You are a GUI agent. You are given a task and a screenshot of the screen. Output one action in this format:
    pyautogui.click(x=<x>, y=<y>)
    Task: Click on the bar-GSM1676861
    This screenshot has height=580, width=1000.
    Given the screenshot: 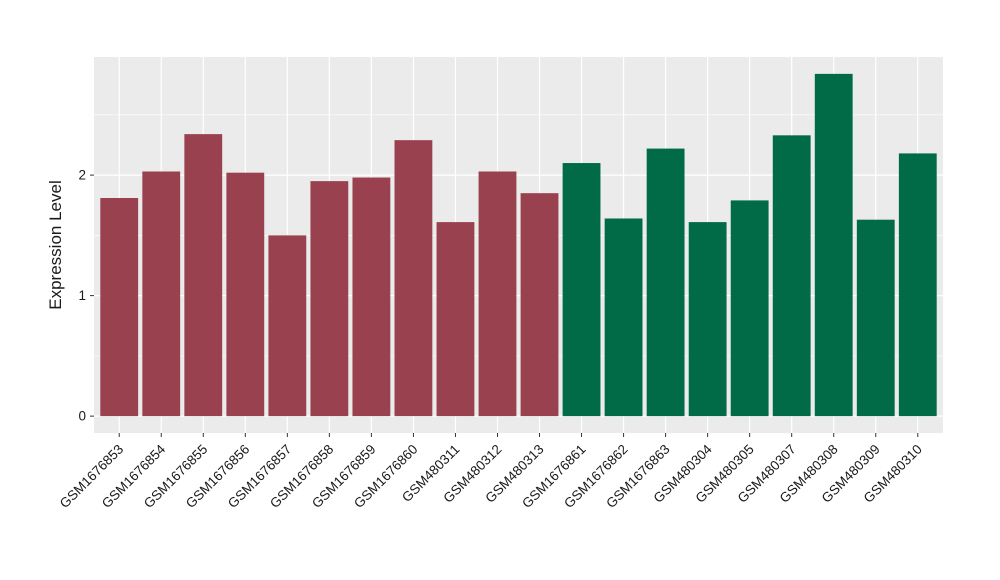 What is the action you would take?
    pyautogui.click(x=581, y=290)
    